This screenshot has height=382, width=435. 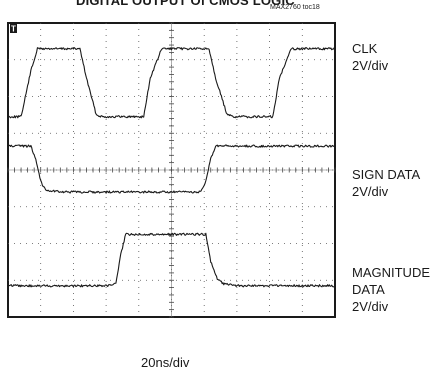 What do you see at coordinates (386, 183) in the screenshot?
I see `series-label-sign-data: SIGN DATA 2V/div` at bounding box center [386, 183].